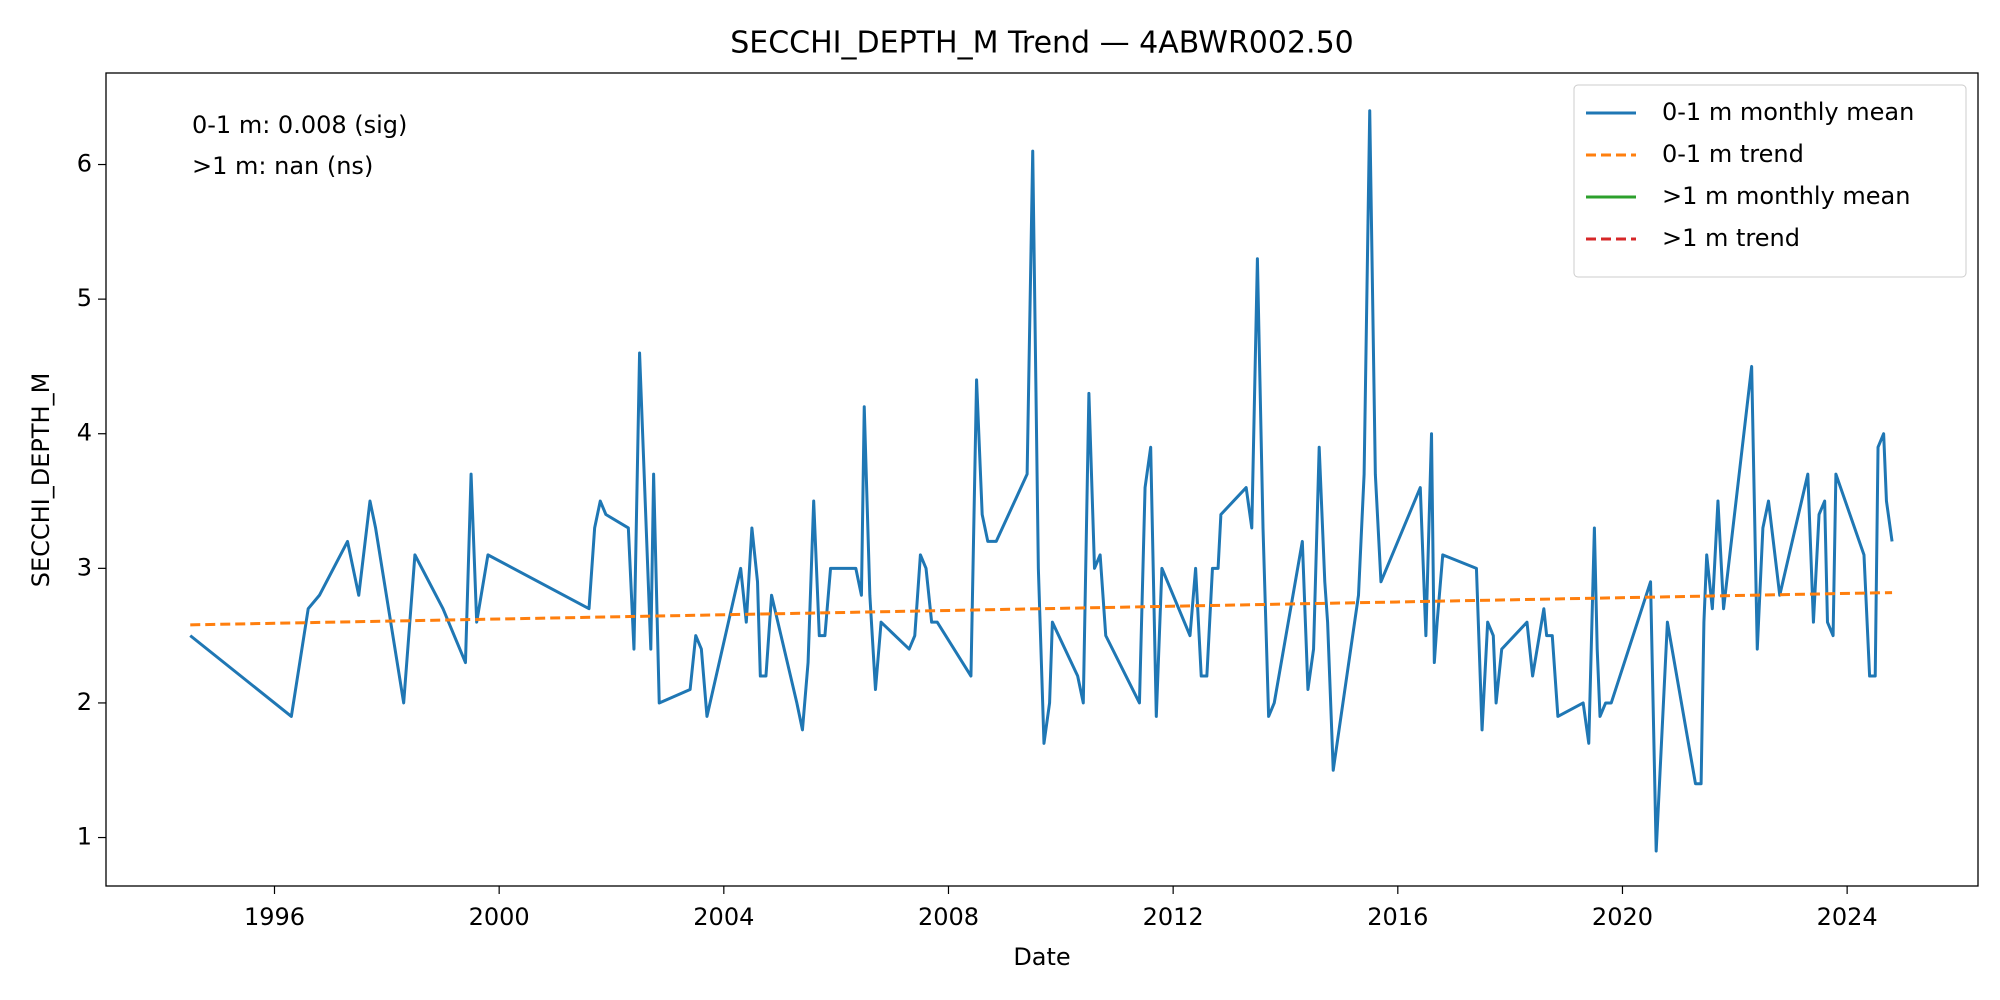 The width and height of the screenshot is (2000, 1000). What do you see at coordinates (1042, 43) in the screenshot?
I see `chart-title: SECCHI_DEPTH_M Trend — 4ABWR002.50` at bounding box center [1042, 43].